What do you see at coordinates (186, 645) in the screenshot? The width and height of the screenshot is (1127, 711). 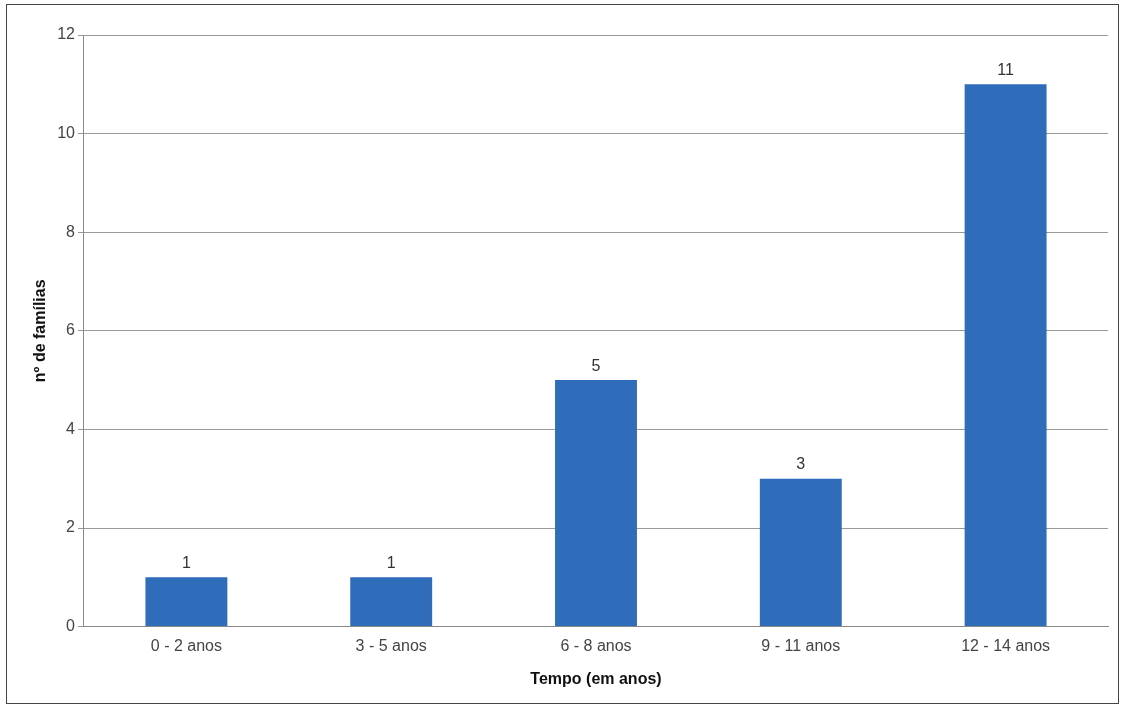 I see `x-tick-label: 0 - 2 anos` at bounding box center [186, 645].